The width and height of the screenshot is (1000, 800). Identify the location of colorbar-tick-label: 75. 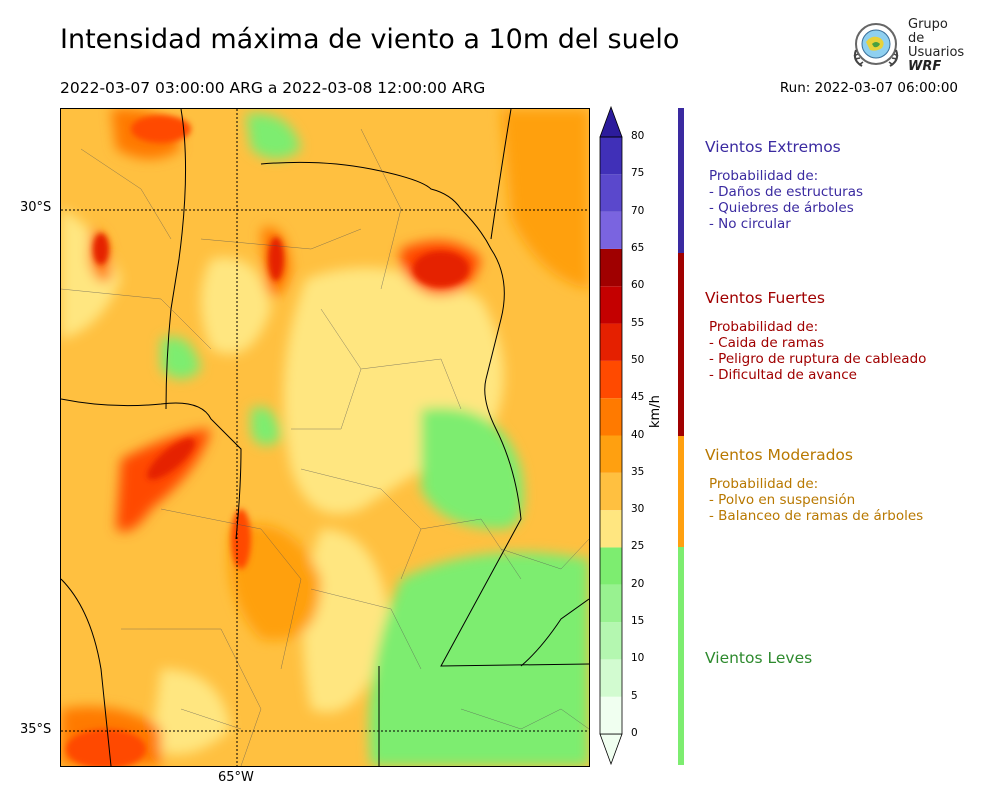
(638, 173).